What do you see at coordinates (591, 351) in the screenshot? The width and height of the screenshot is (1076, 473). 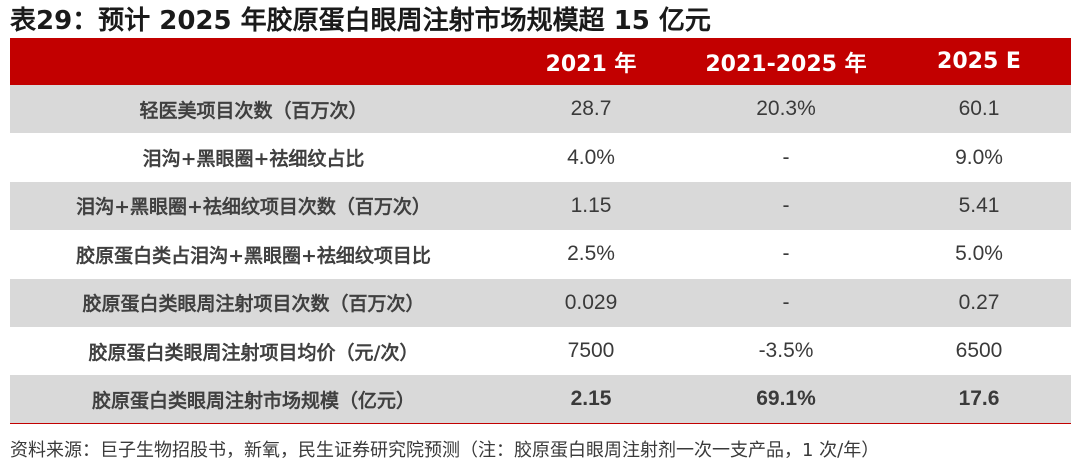 I see `value-2021: 7500` at bounding box center [591, 351].